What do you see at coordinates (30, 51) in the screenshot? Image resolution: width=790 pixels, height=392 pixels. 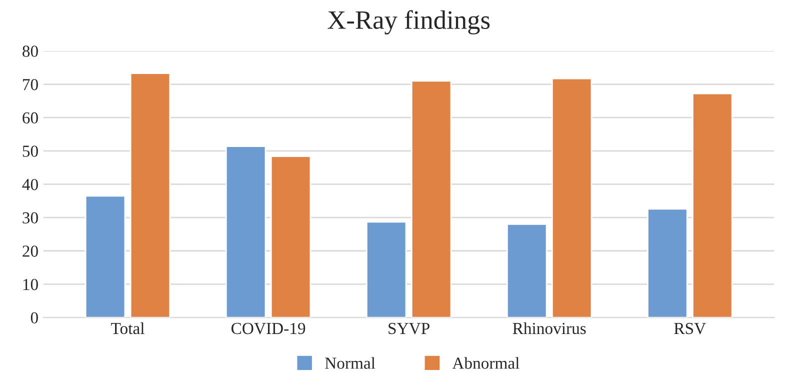 I see `y-tick-label: 80` at bounding box center [30, 51].